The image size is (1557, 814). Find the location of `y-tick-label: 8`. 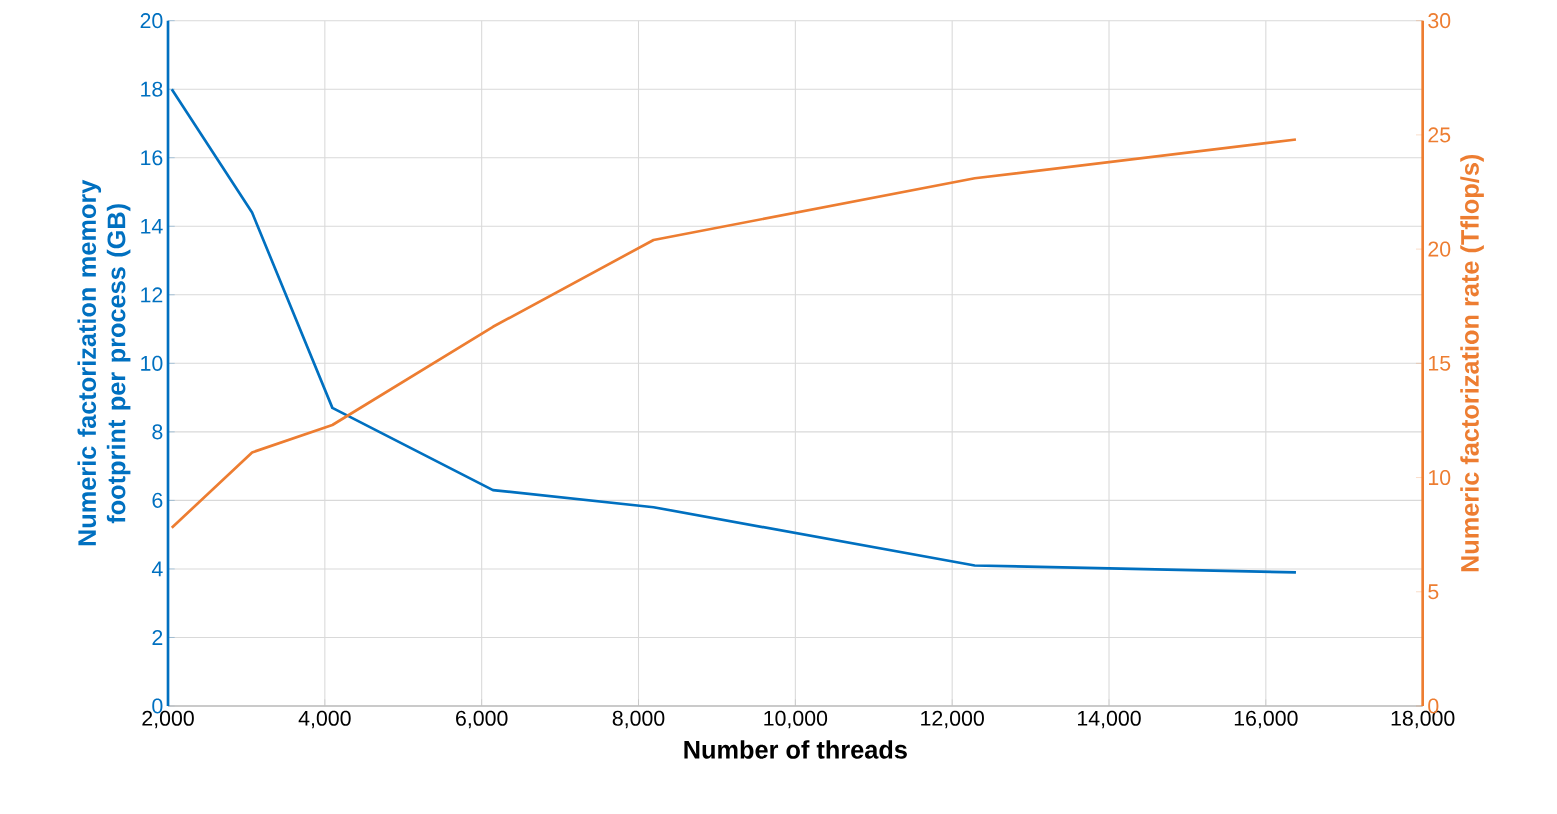

y-tick-label: 8 is located at coordinates (157, 432).